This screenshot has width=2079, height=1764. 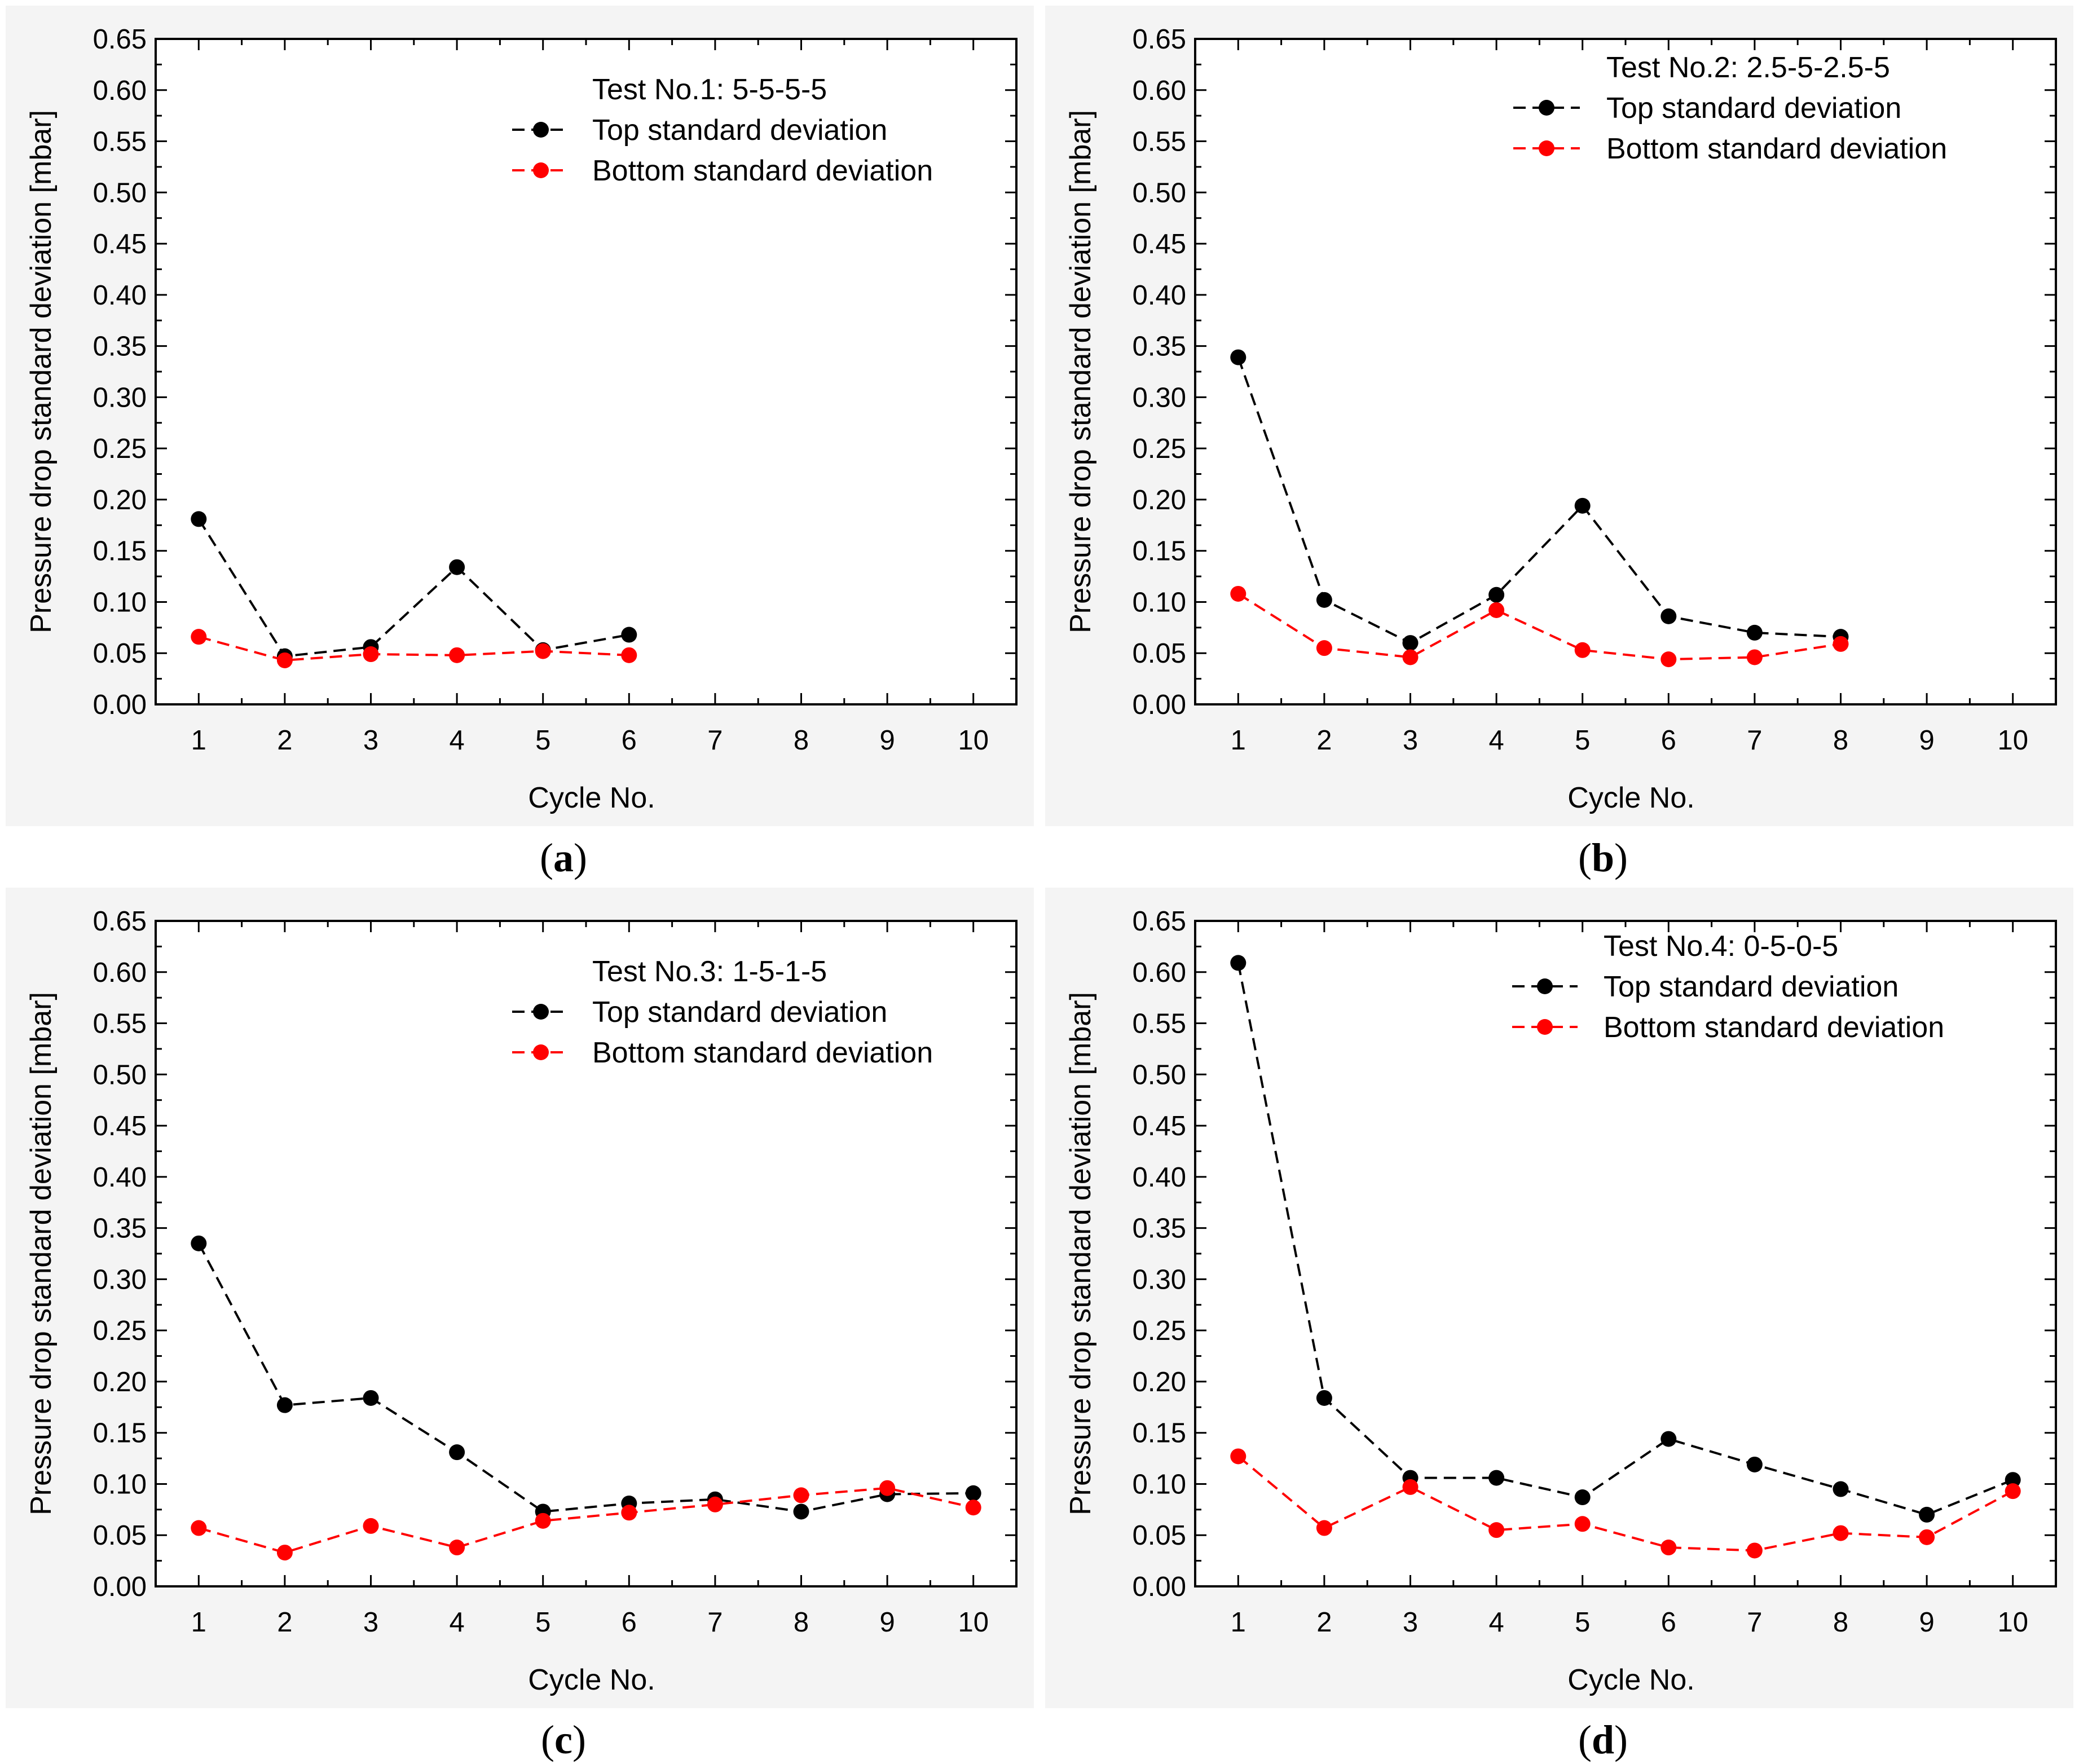 I want to click on y-tick-label: 0.60, so click(x=1159, y=973).